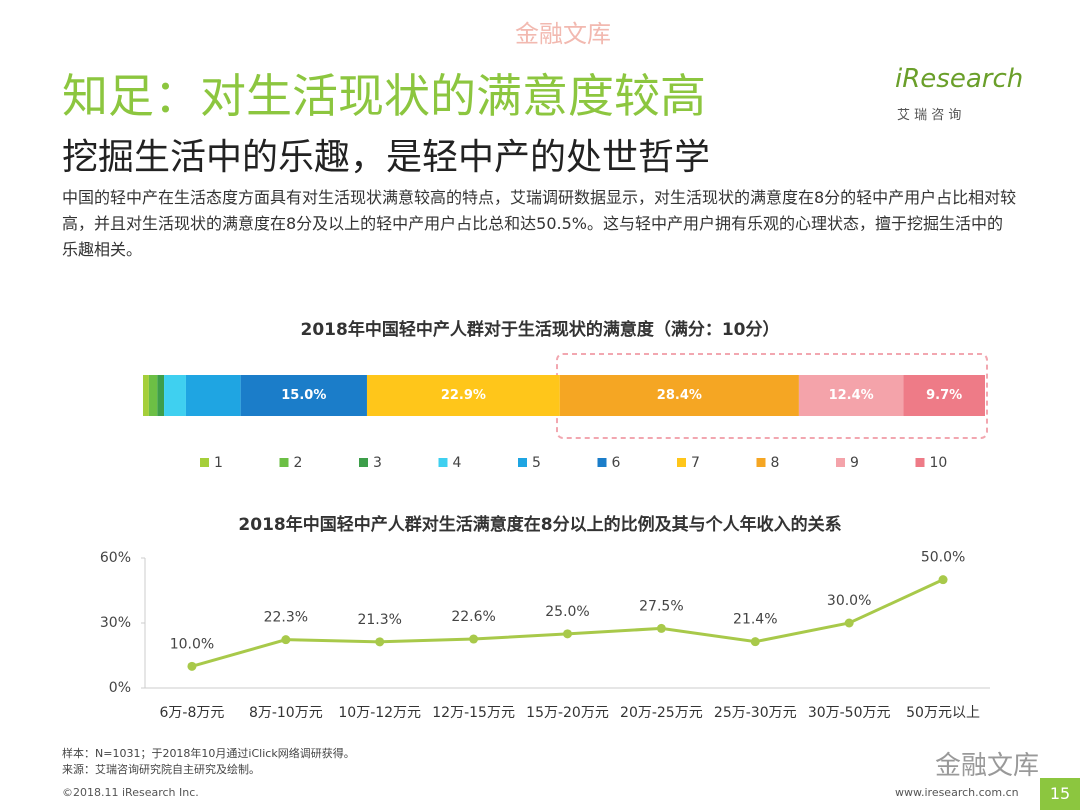 The height and width of the screenshot is (810, 1080). What do you see at coordinates (849, 713) in the screenshot?
I see `x-tick-label: 30万-50万元` at bounding box center [849, 713].